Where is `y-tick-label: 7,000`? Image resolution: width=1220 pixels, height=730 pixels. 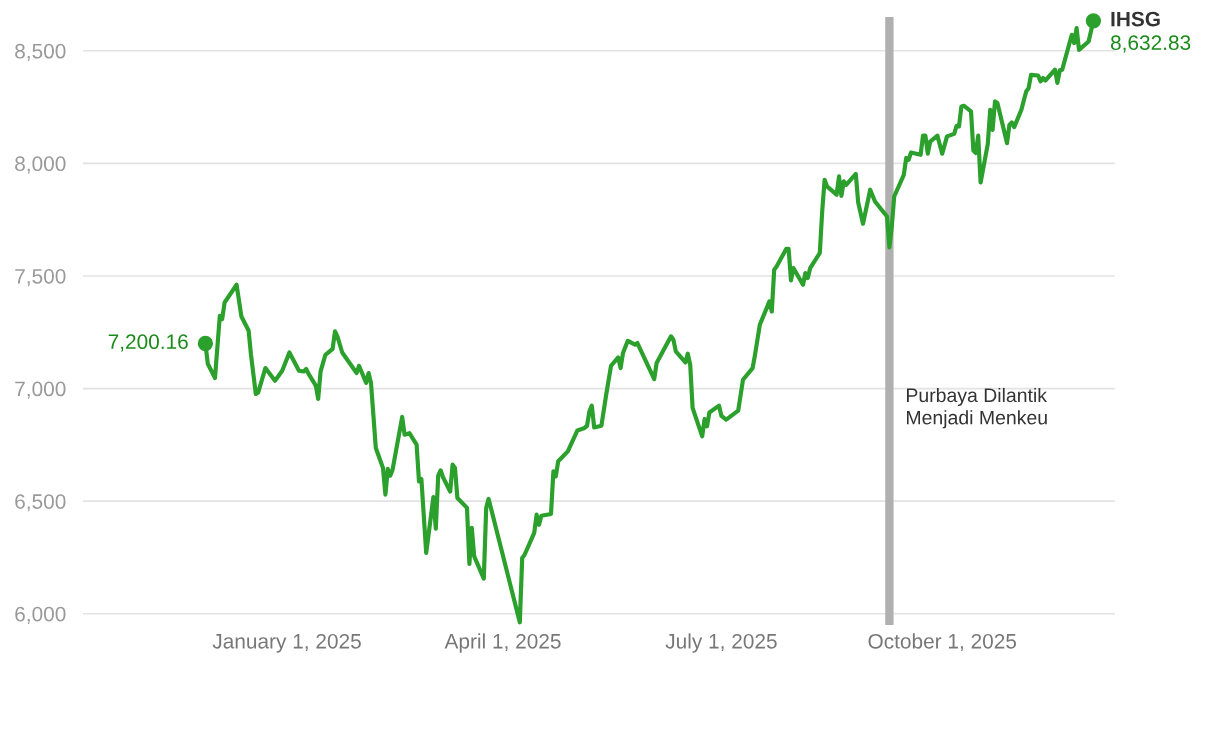 y-tick-label: 7,000 is located at coordinates (40, 390).